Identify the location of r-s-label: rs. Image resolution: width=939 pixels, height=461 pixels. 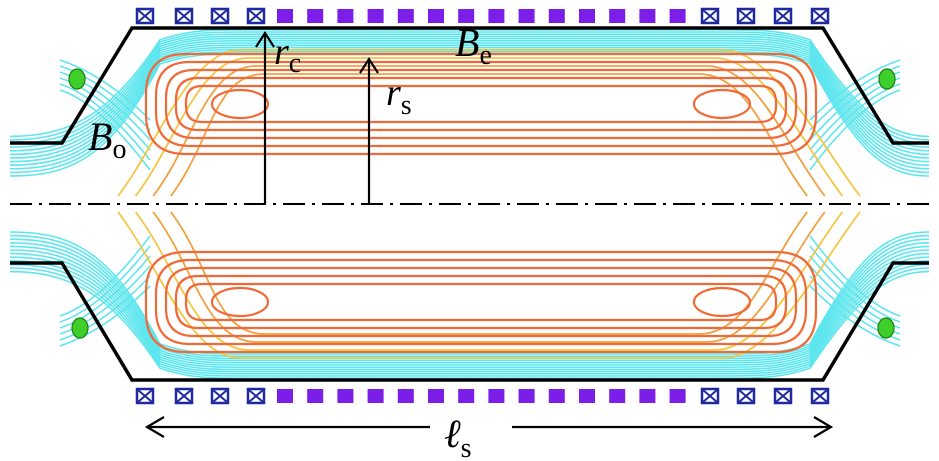
(399, 96).